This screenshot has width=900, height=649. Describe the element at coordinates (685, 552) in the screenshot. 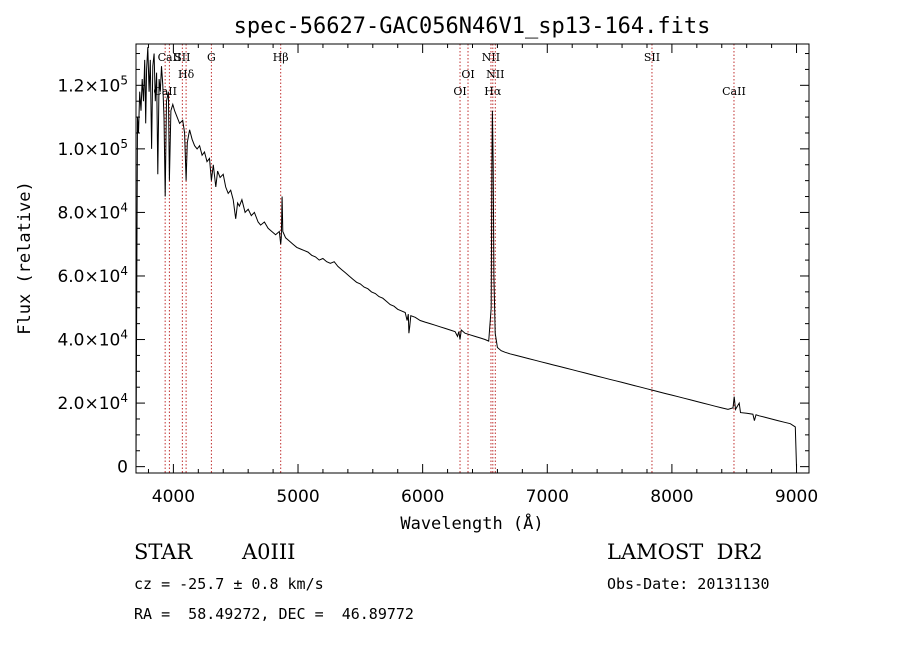

I see `survey-name: LAMOST DR2` at that location.